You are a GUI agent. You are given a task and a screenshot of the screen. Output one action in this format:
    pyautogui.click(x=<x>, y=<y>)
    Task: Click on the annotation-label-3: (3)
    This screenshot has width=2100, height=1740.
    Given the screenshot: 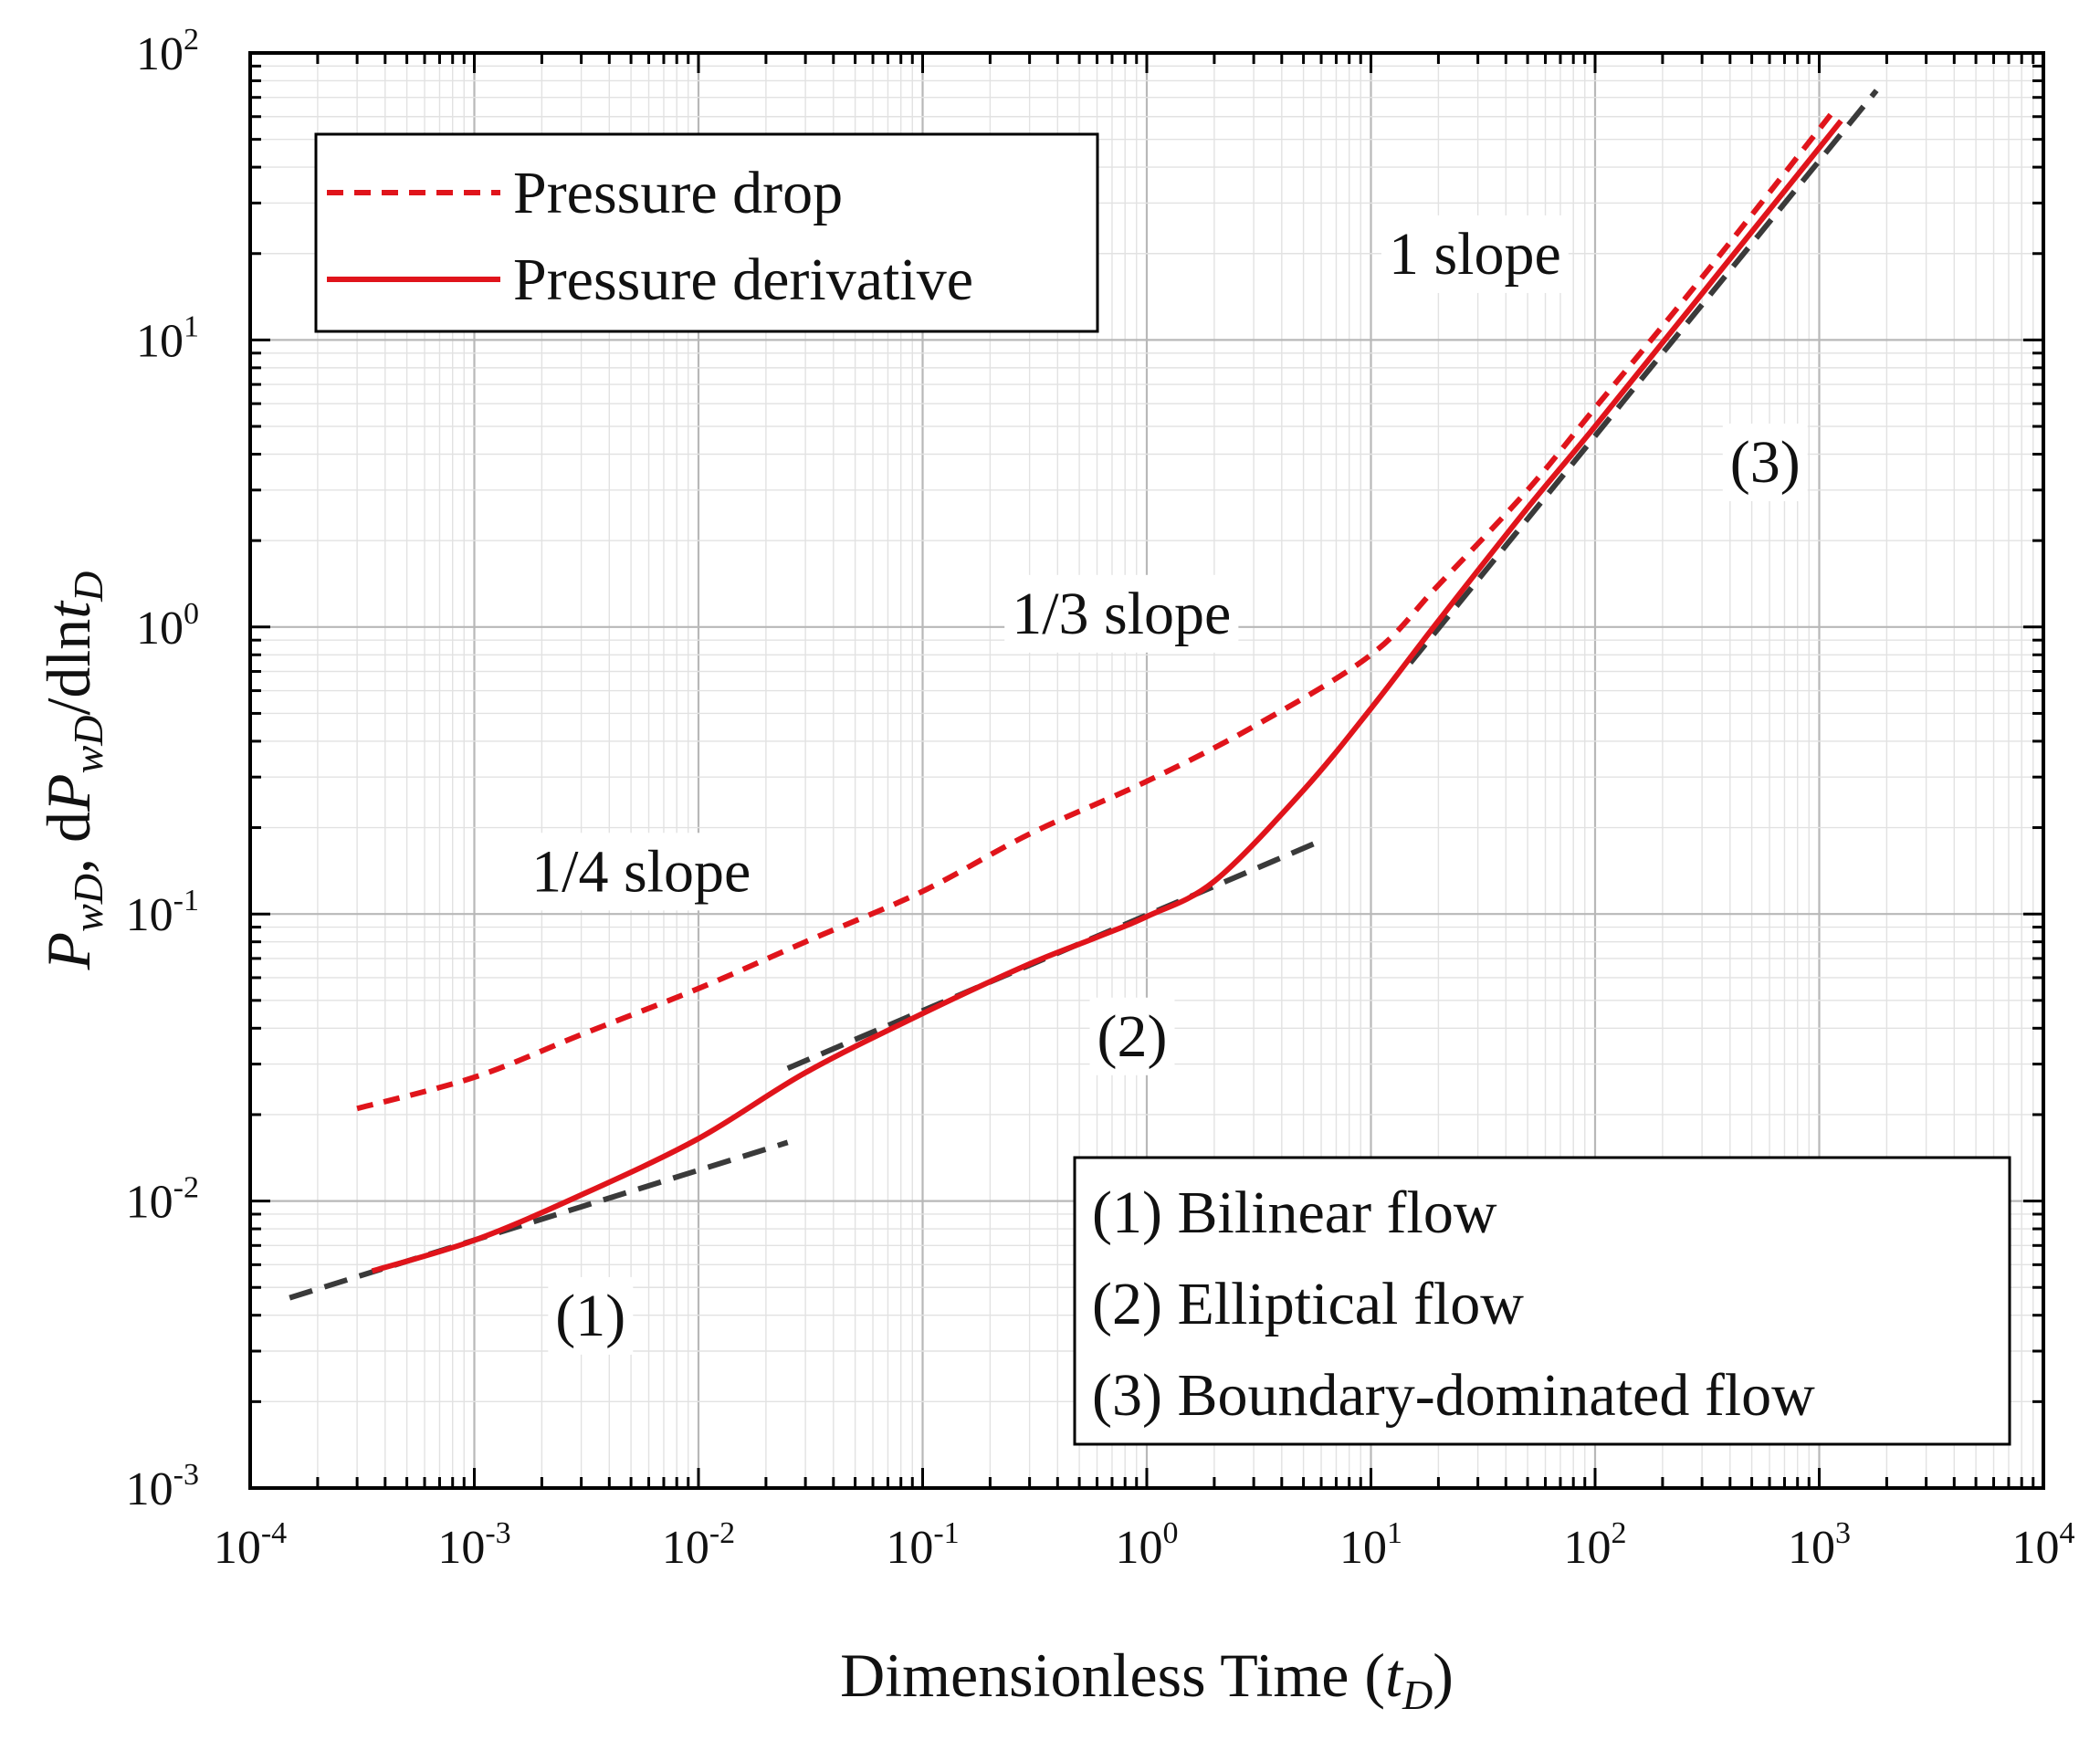 What is the action you would take?
    pyautogui.click(x=1765, y=462)
    